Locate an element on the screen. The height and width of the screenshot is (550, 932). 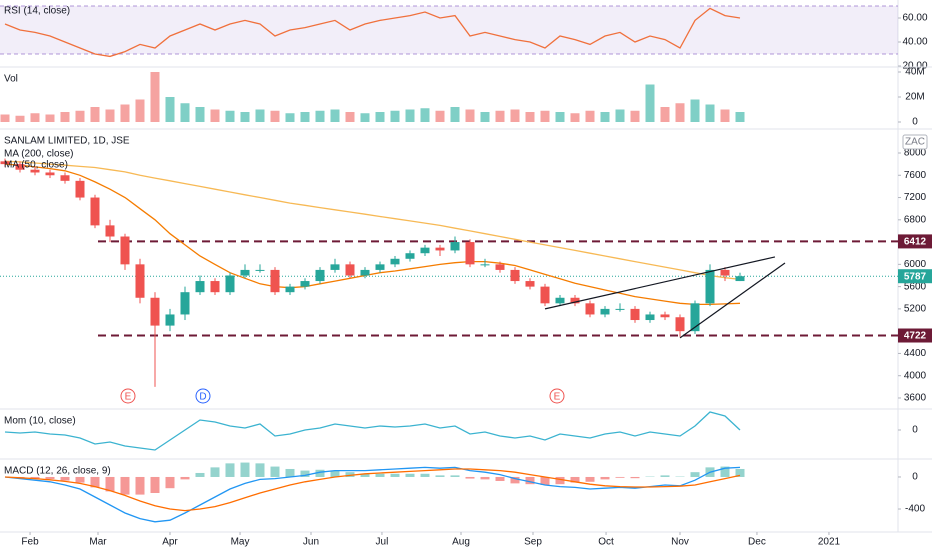
x-tick-label: Feb is located at coordinates (30, 542).